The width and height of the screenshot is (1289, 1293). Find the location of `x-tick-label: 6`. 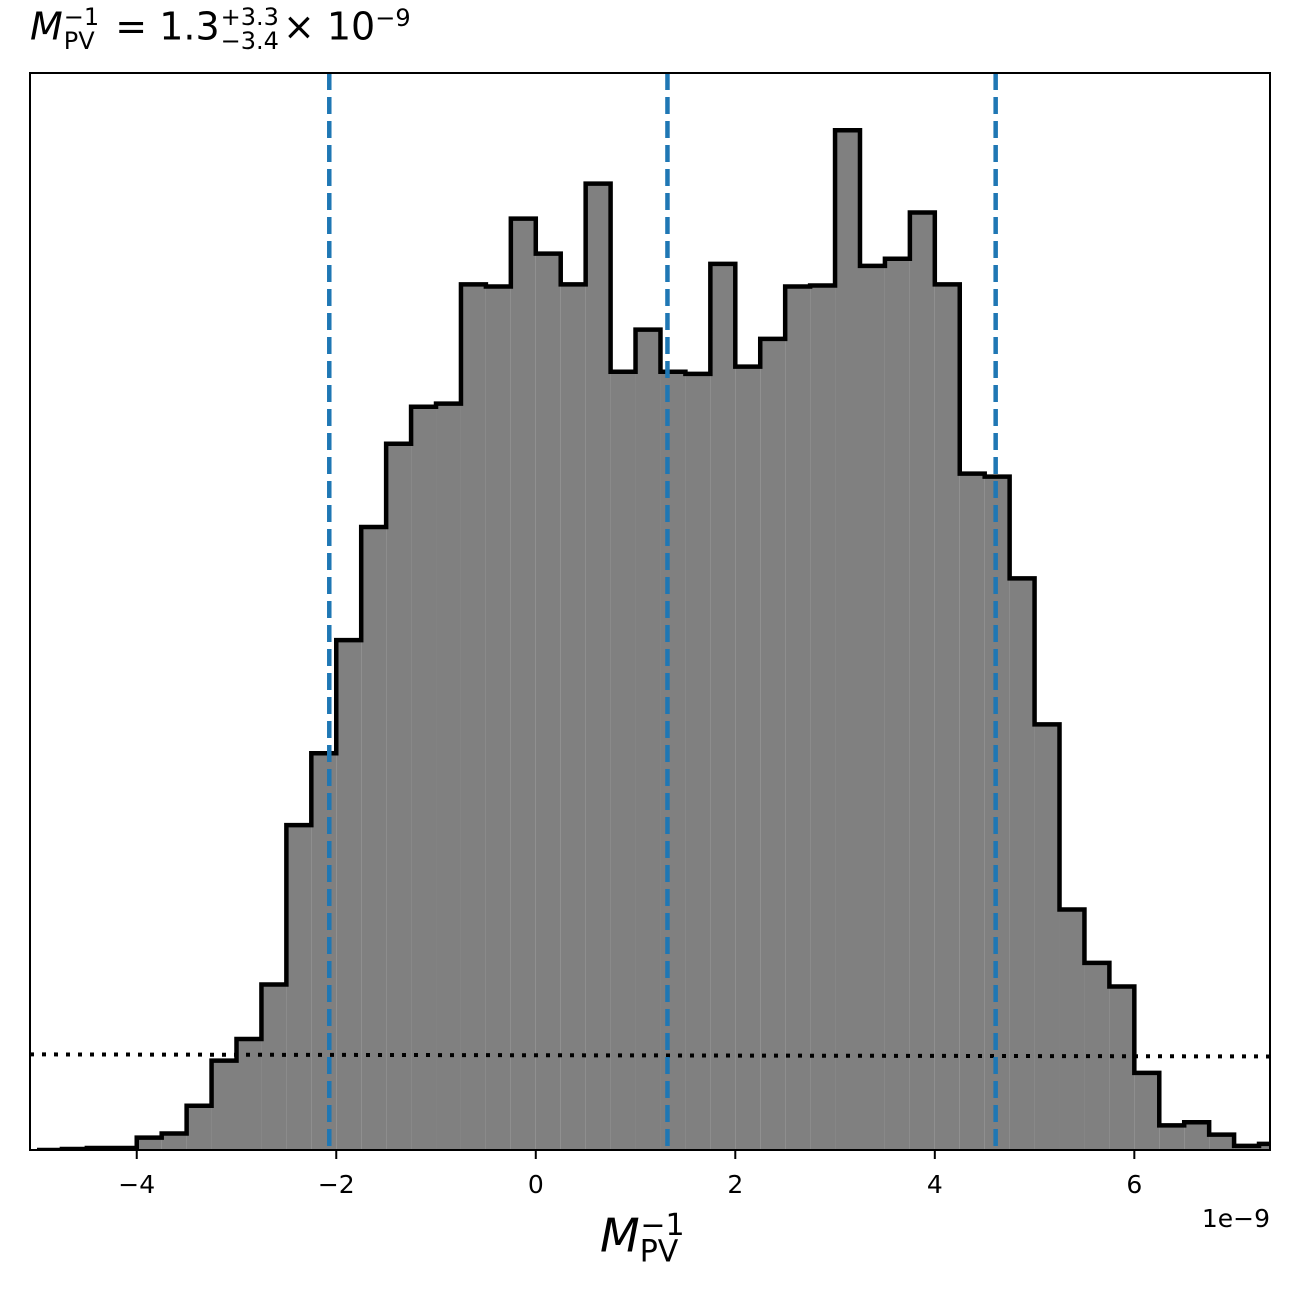

x-tick-label: 6 is located at coordinates (1134, 1184).